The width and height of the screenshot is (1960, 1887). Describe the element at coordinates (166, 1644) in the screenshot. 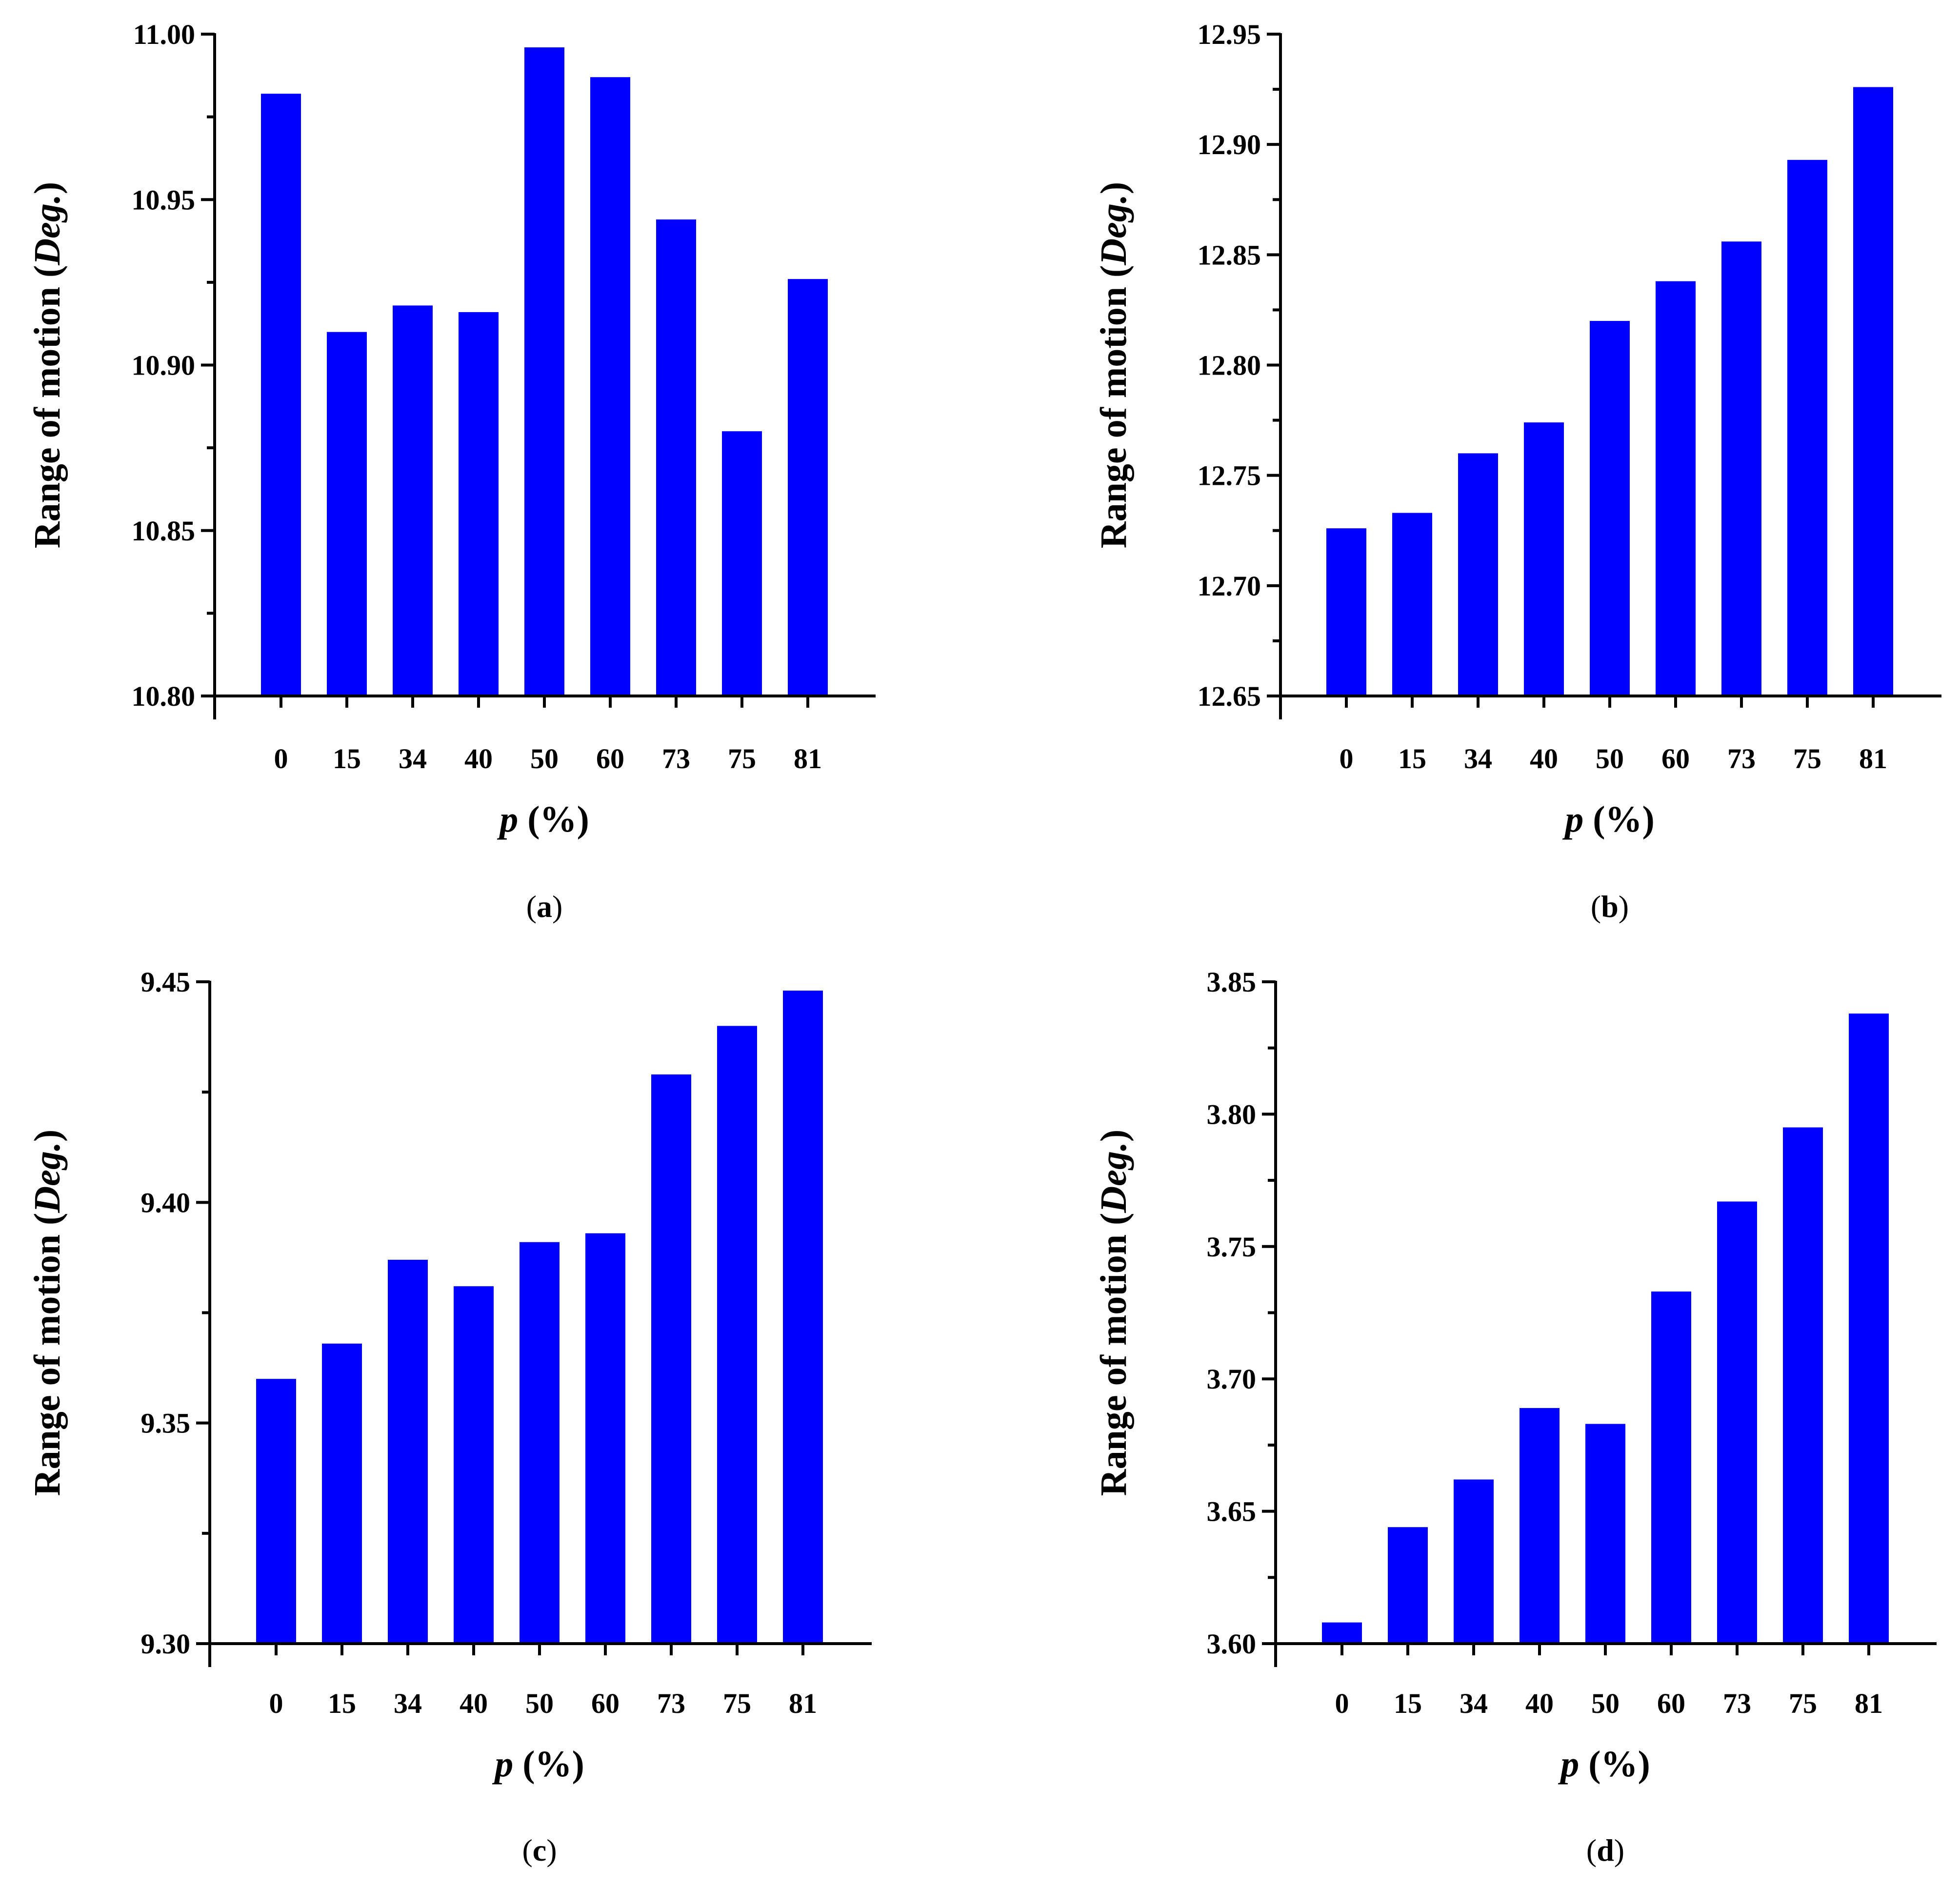

I see `y-tick-label: 9.30` at that location.